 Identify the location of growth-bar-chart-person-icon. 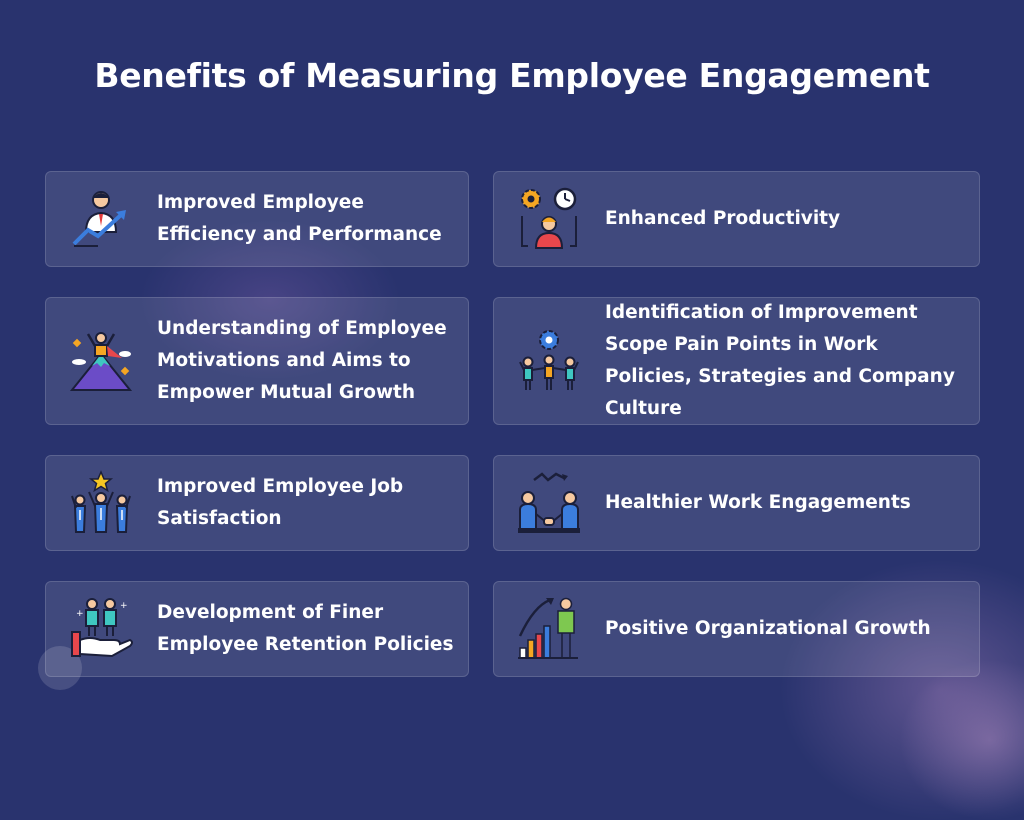
(549, 629).